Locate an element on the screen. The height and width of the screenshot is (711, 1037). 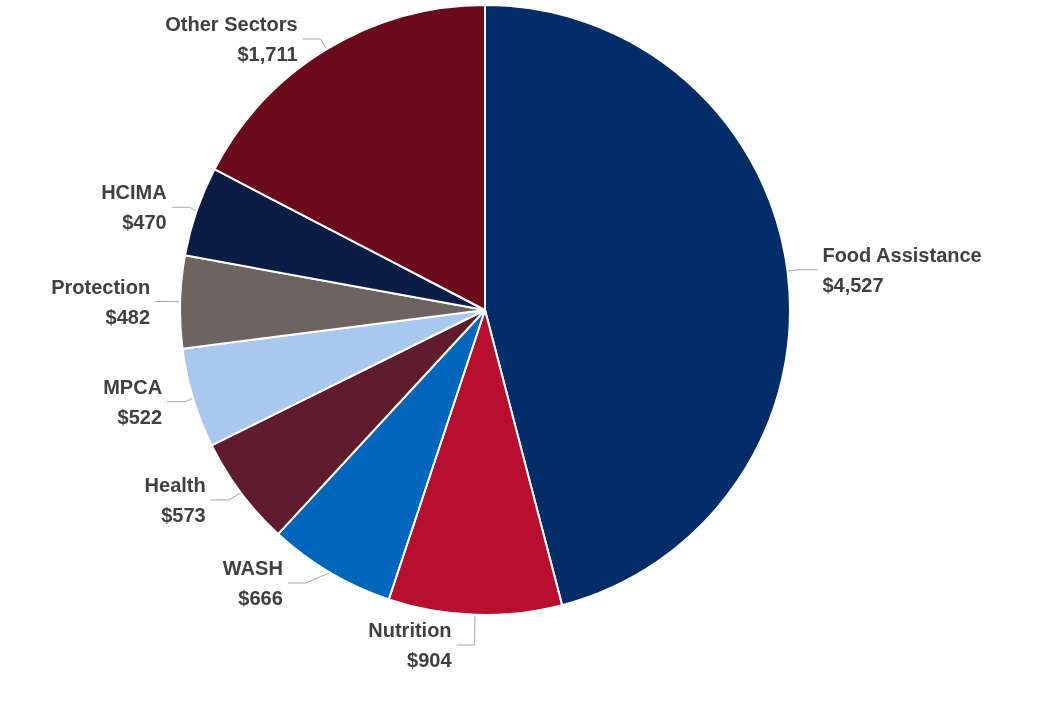
slice-label: Other Sectors is located at coordinates (231, 24).